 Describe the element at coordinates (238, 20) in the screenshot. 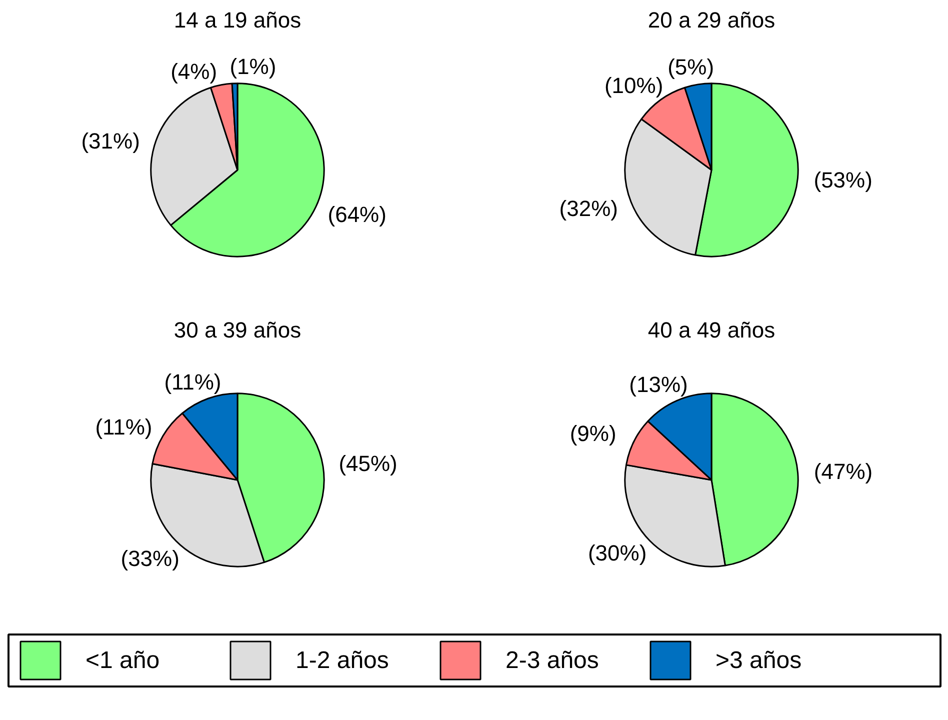

I see `chart-title: 14 a 19 años` at that location.